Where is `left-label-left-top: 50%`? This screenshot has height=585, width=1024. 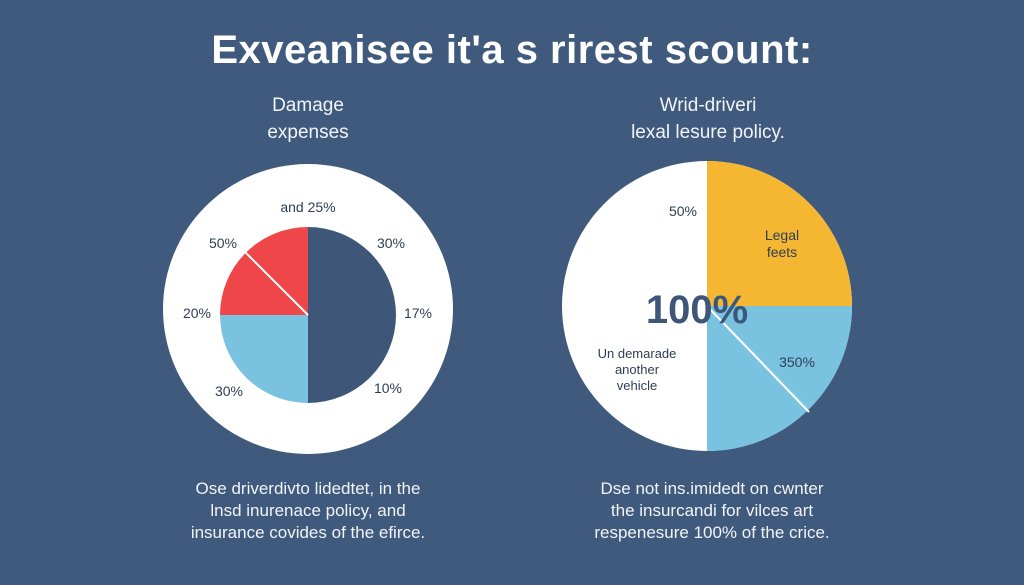
left-label-left-top: 50% is located at coordinates (223, 243).